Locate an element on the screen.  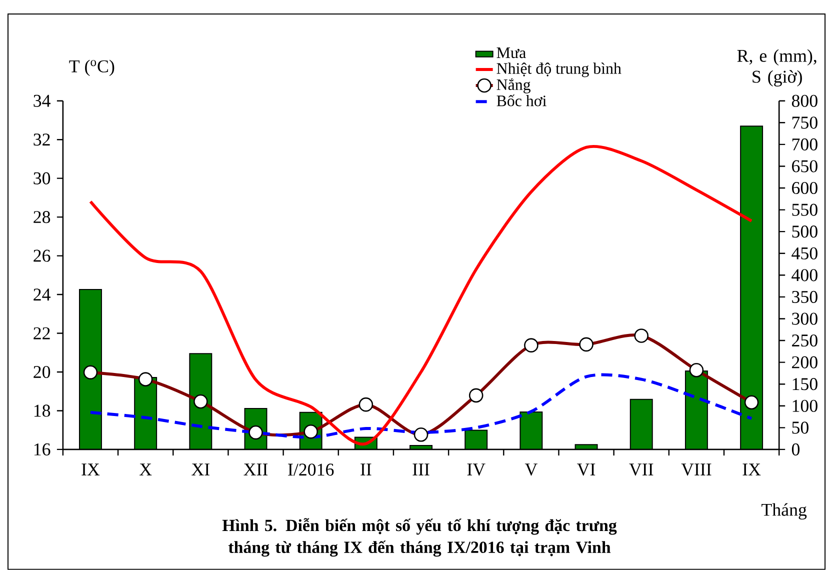
x-tick-label: XII is located at coordinates (256, 469).